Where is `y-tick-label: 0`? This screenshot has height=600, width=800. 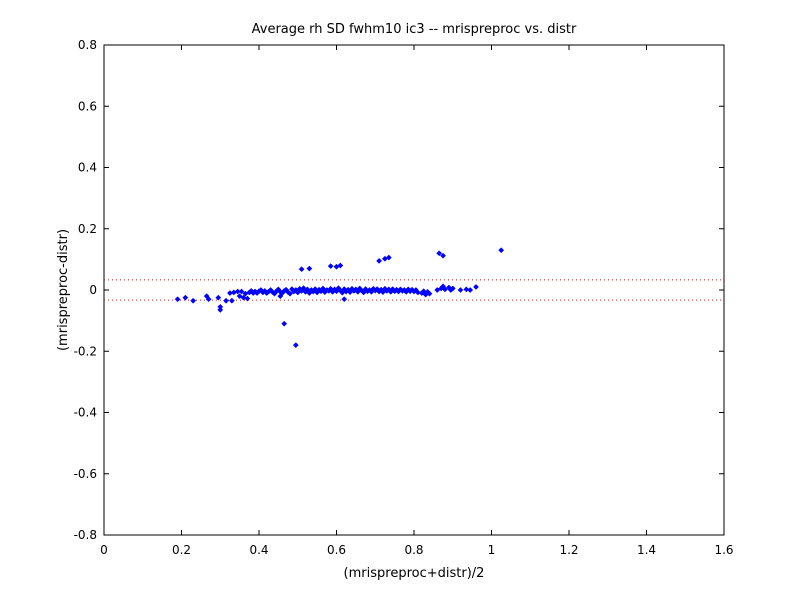
y-tick-label: 0 is located at coordinates (93, 290).